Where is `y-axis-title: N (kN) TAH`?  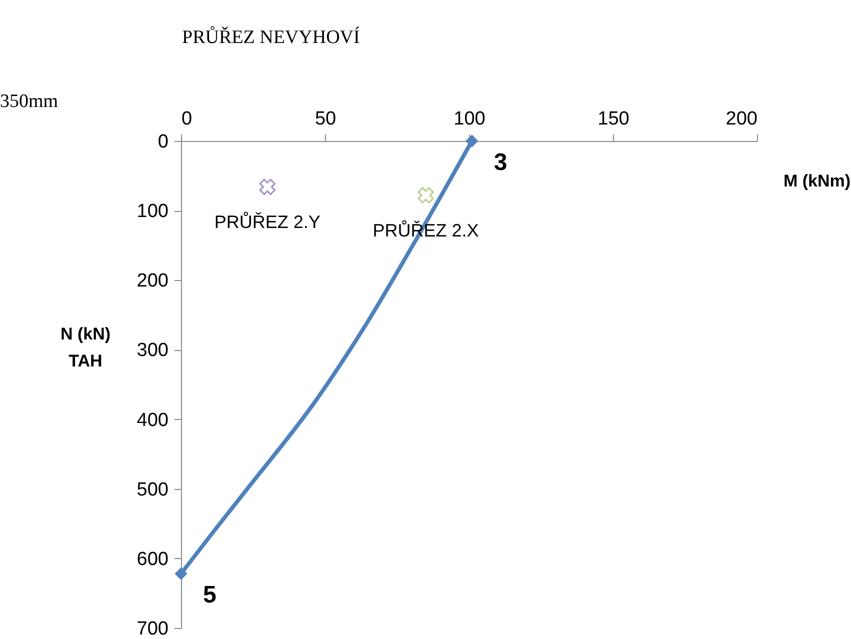 y-axis-title: N (kN) TAH is located at coordinates (85, 347).